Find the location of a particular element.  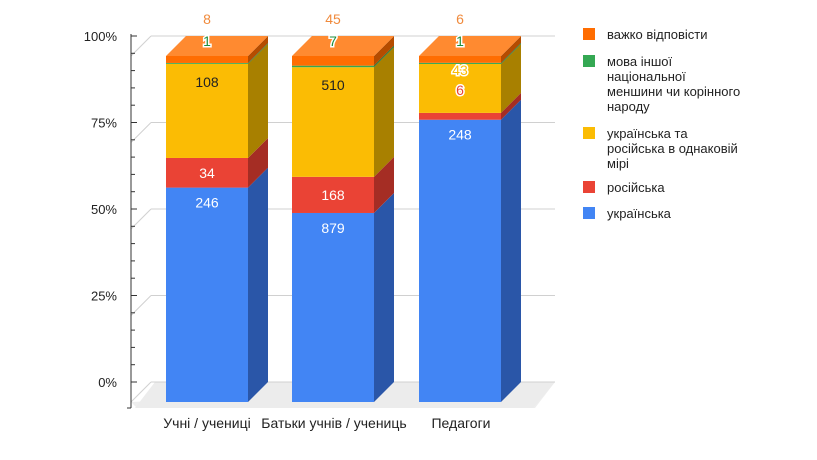

y-tick-label: 100% is located at coordinates (101, 36).